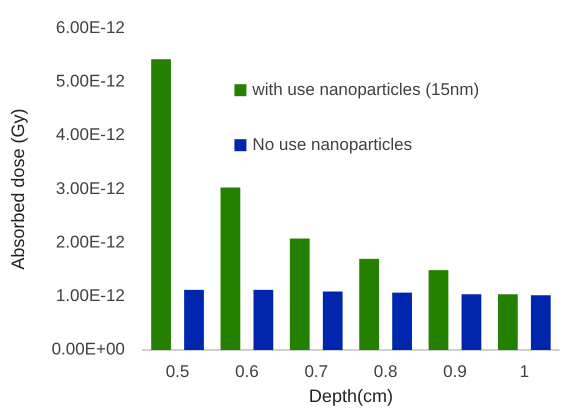 This screenshot has width=563, height=412. I want to click on legend-label: with use nanoparticles (15nm), so click(365, 89).